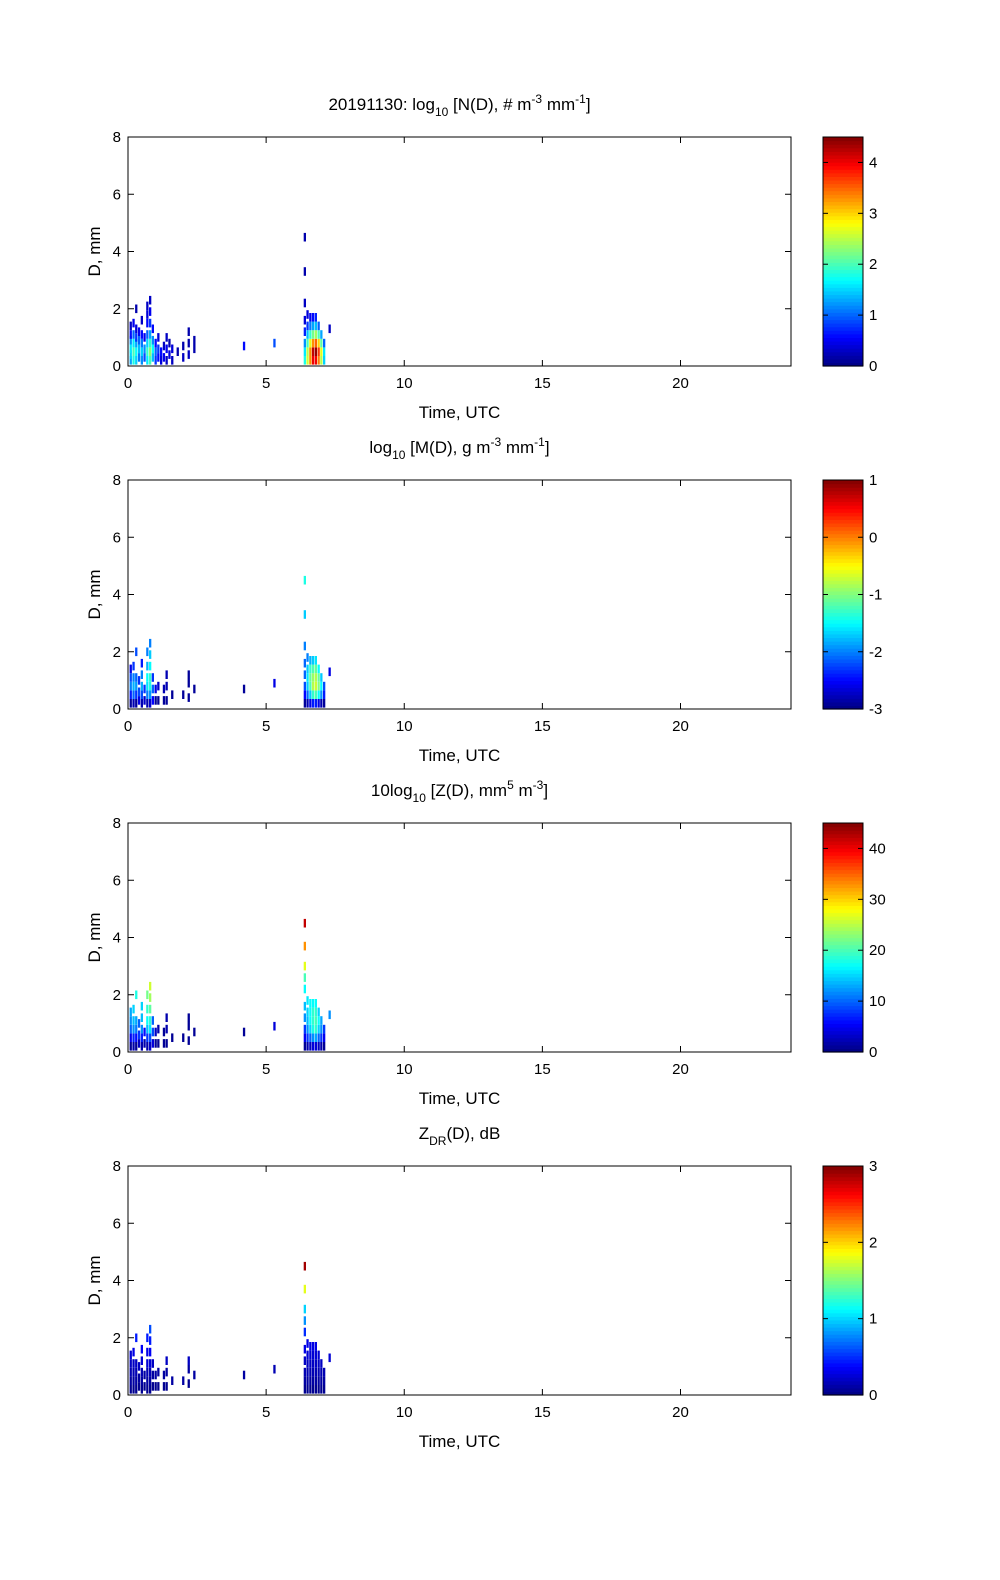 This screenshot has height=1580, width=1000. Describe the element at coordinates (266, 726) in the screenshot. I see `x-tick-label: 5` at that location.